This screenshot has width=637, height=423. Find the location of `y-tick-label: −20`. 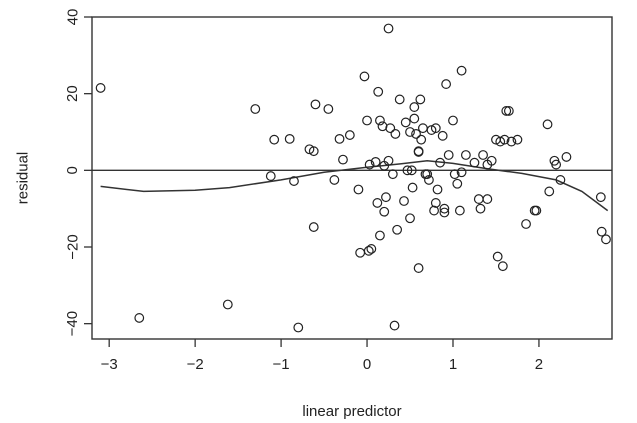

y-tick-label: −20 is located at coordinates (72, 246).